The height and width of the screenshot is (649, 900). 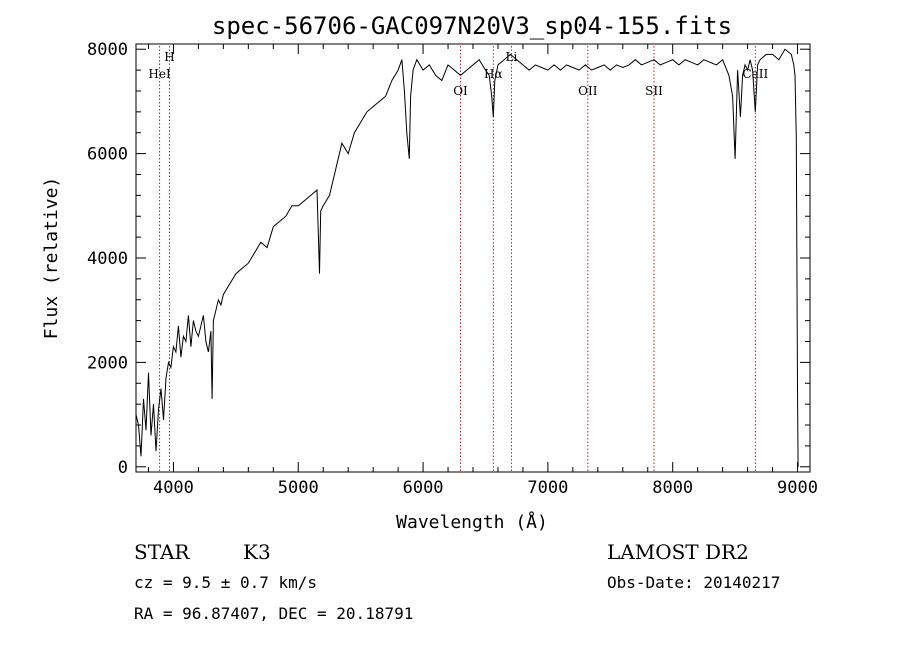 I want to click on x-tick-label: 8000, so click(x=672, y=488).